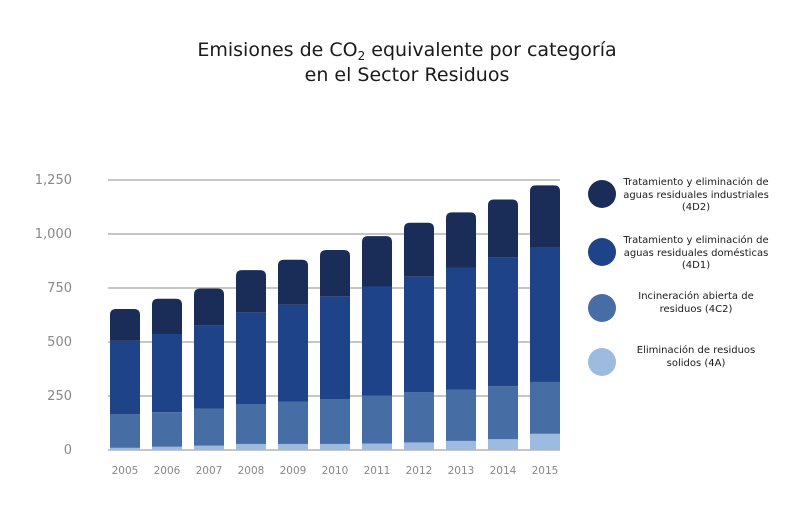 Image resolution: width=792 pixels, height=518 pixels. I want to click on legend-item: Incineración abierta de residuos (4C2), so click(678, 312).